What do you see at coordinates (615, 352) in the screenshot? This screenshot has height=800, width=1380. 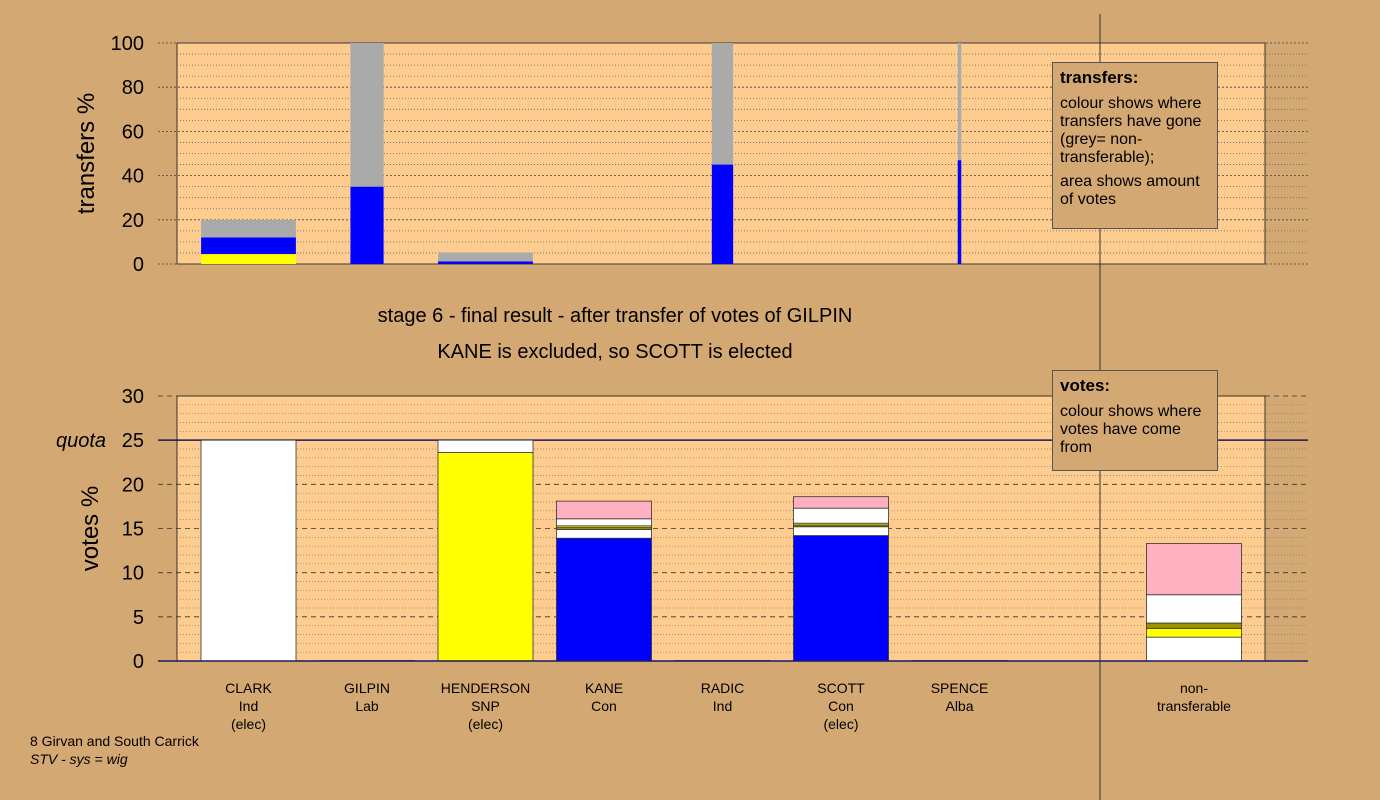 I see `stage-result: KANE is excluded, so SCOTT is elected` at bounding box center [615, 352].